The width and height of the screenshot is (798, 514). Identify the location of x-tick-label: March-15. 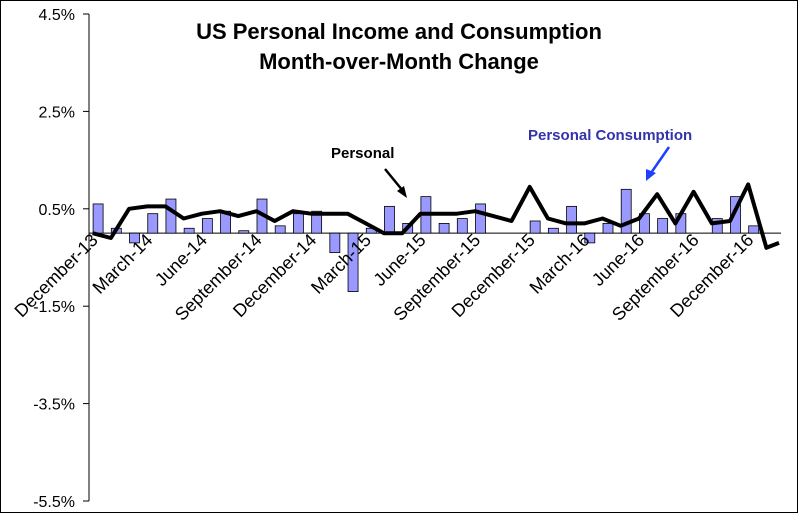
(341, 264).